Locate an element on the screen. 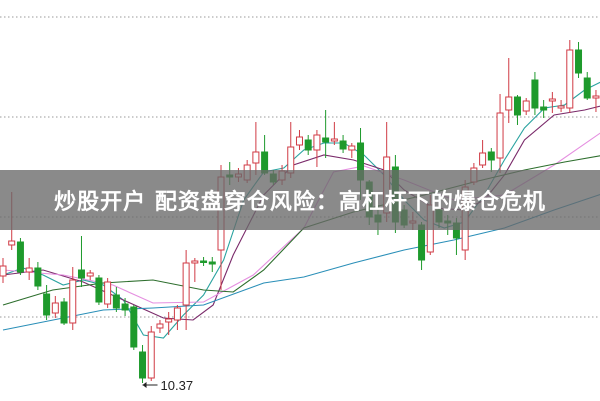 Image resolution: width=600 pixels, height=401 pixels. arrow-left-icon is located at coordinates (144, 385).